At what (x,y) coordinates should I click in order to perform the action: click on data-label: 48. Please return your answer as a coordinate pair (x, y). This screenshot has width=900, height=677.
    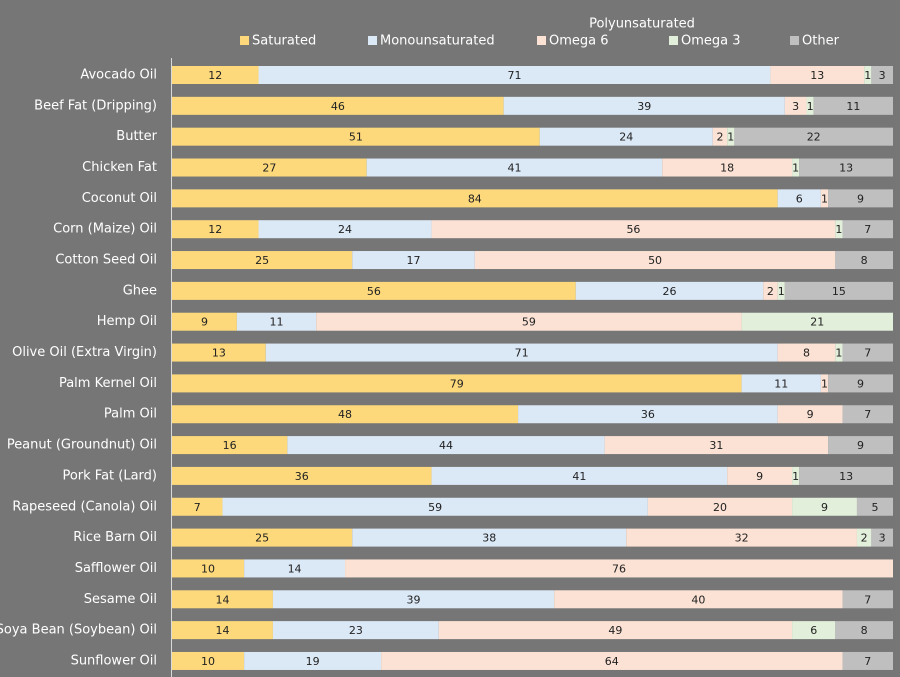
    Looking at the image, I should click on (345, 414).